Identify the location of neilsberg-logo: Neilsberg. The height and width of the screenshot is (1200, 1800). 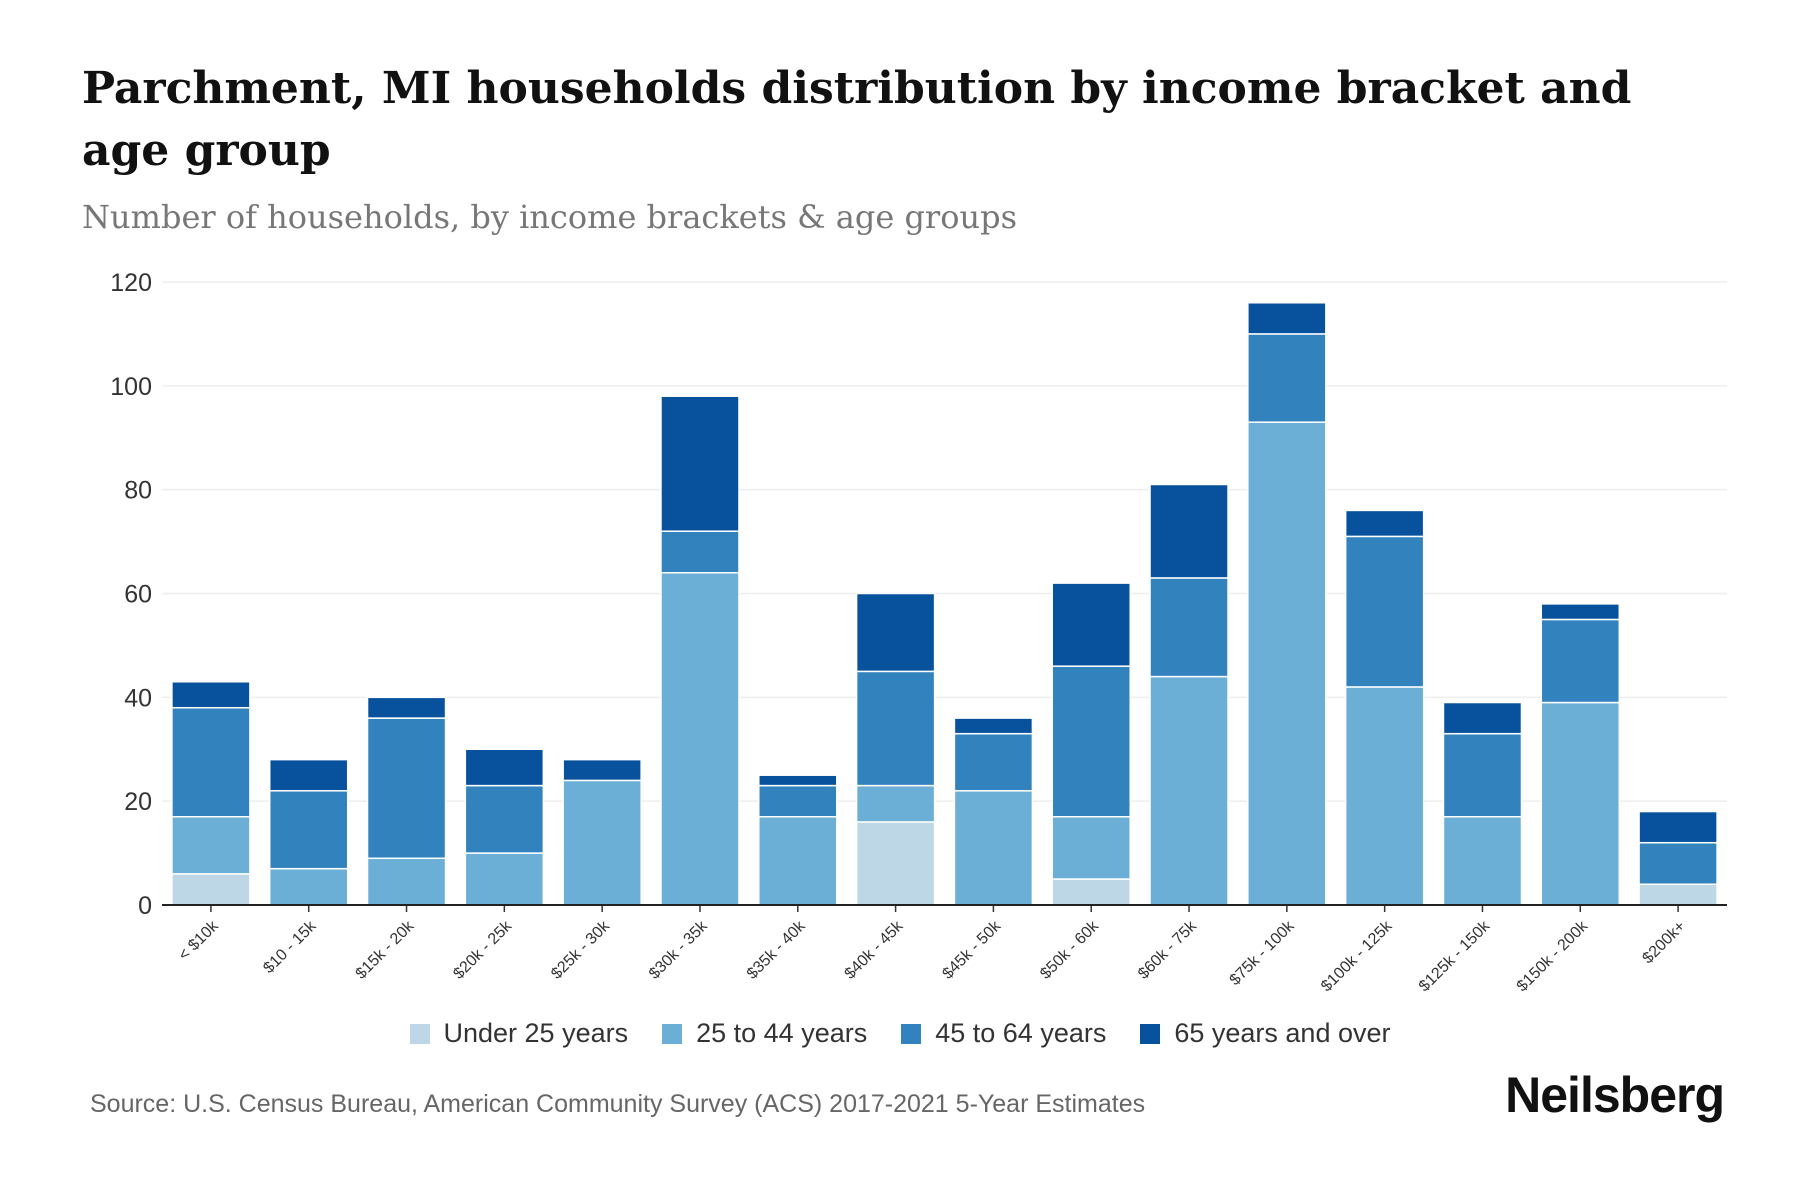
(1615, 1095).